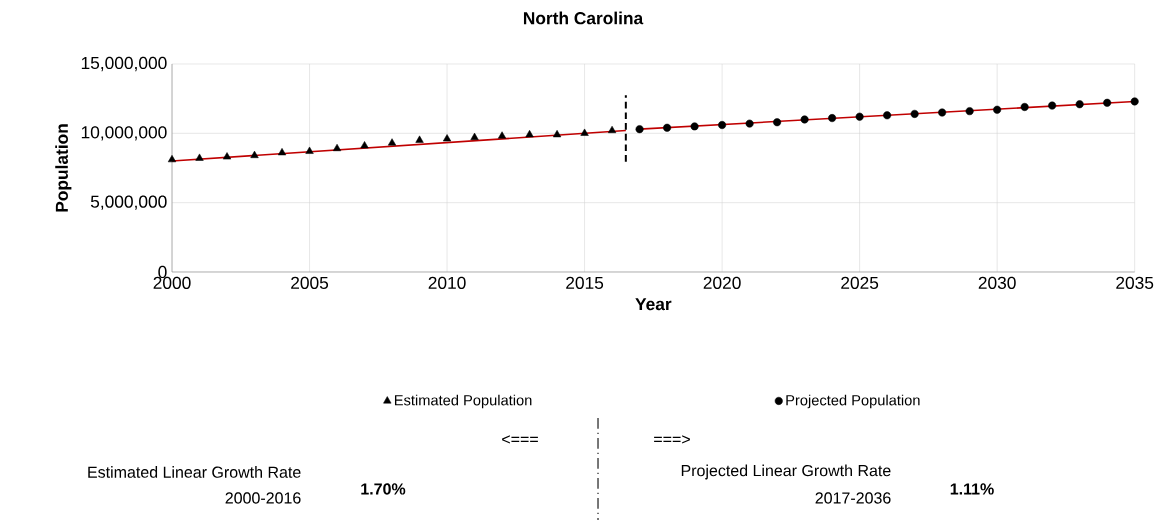 This screenshot has height=524, width=1167. What do you see at coordinates (585, 282) in the screenshot?
I see `x-tick-label: 2015` at bounding box center [585, 282].